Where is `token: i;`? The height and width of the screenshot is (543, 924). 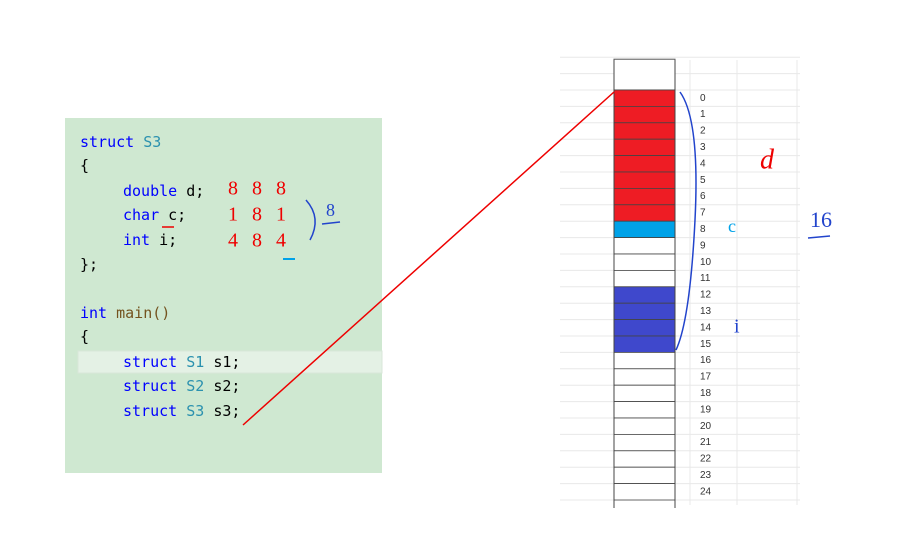 token: i; is located at coordinates (168, 240).